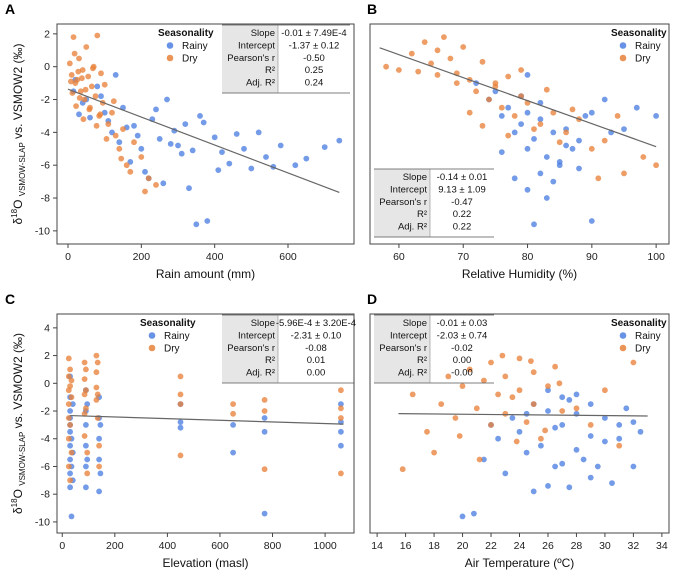 The width and height of the screenshot is (685, 585). I want to click on x-axis-label: Air Temperature (ºC), so click(520, 563).